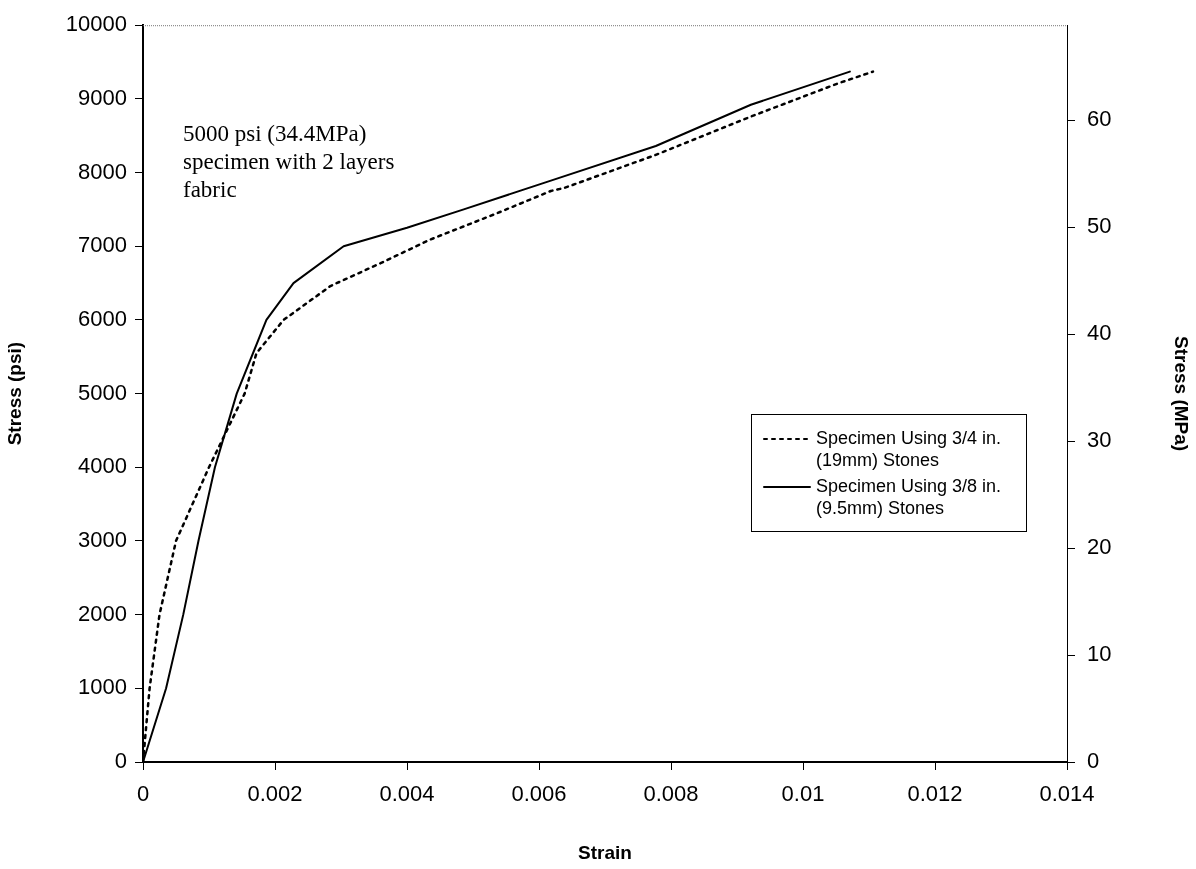 The image size is (1196, 869). Describe the element at coordinates (1099, 547) in the screenshot. I see `y2-tick-label: 20` at that location.